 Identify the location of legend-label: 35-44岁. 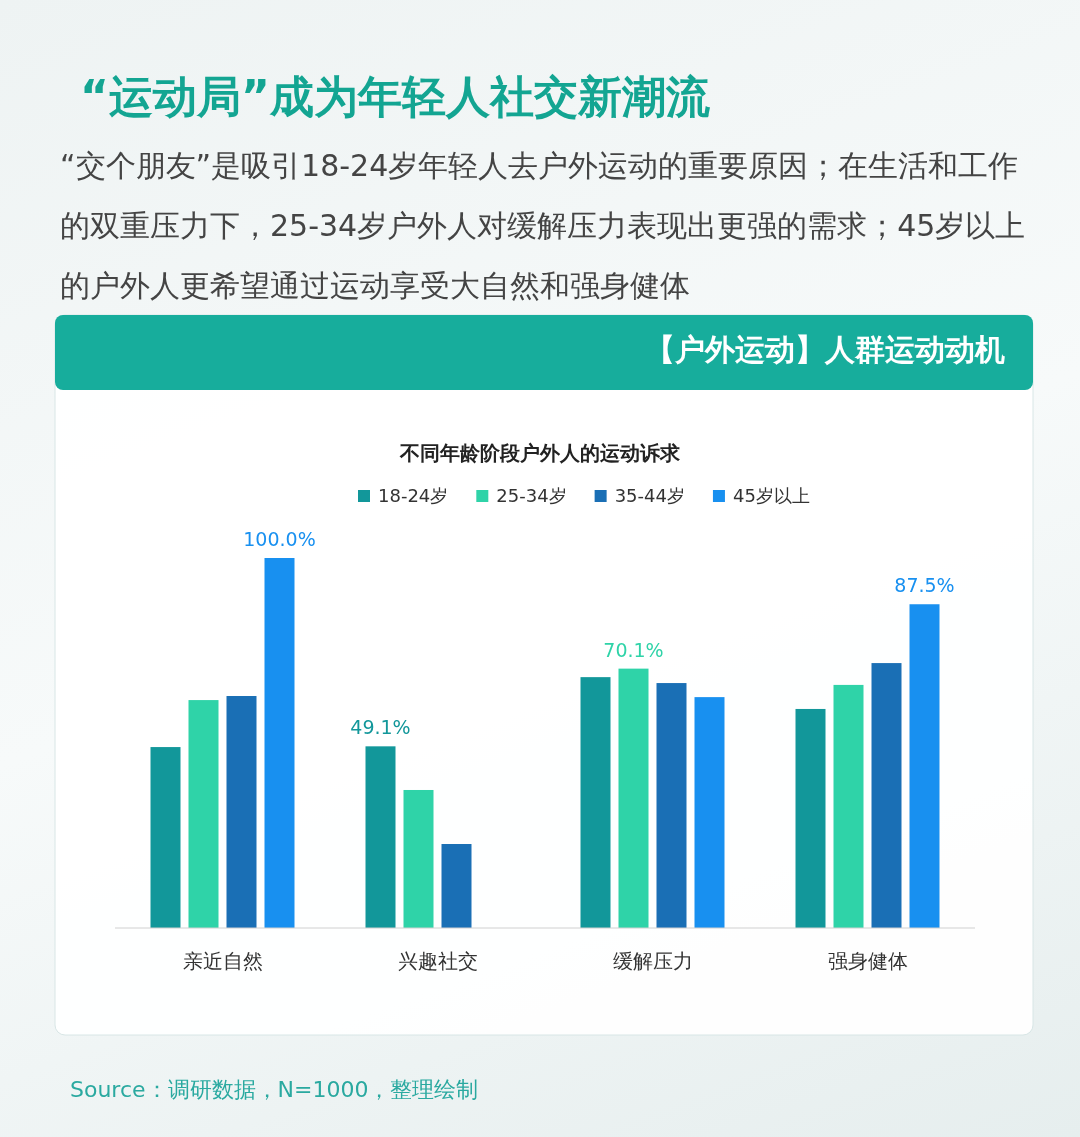
(649, 495).